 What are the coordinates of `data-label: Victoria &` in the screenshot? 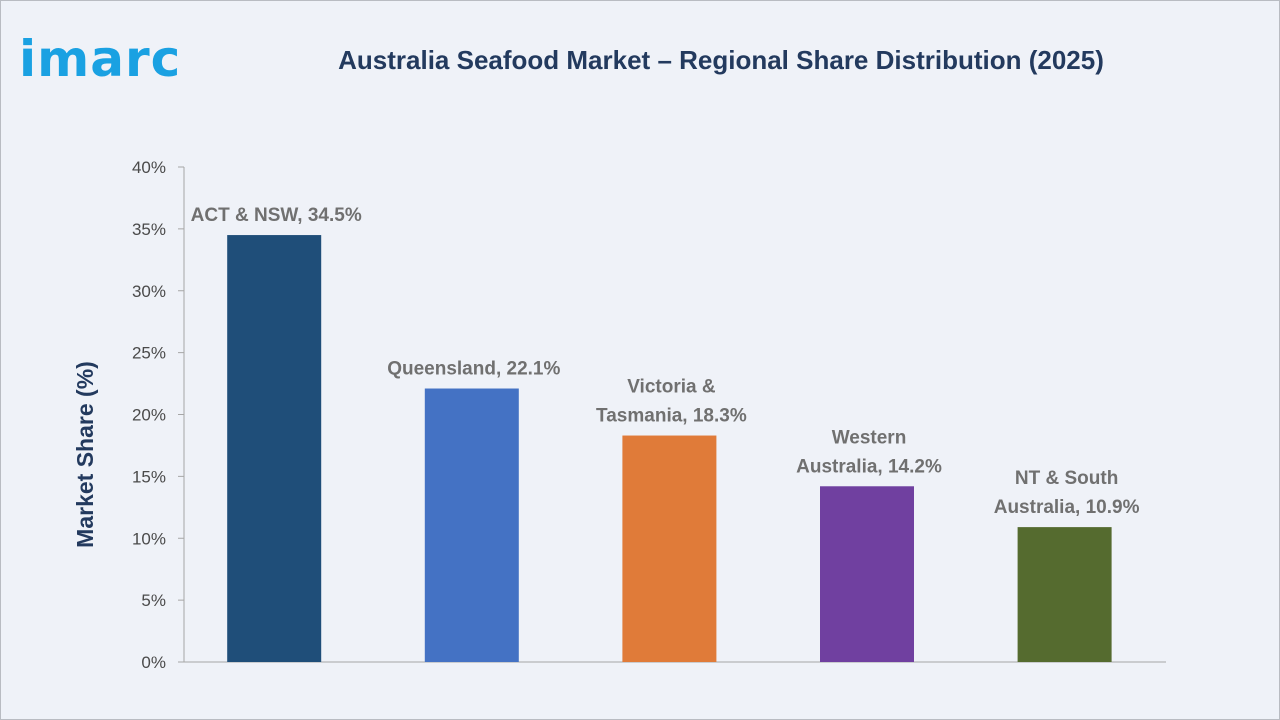 It's located at (671, 387).